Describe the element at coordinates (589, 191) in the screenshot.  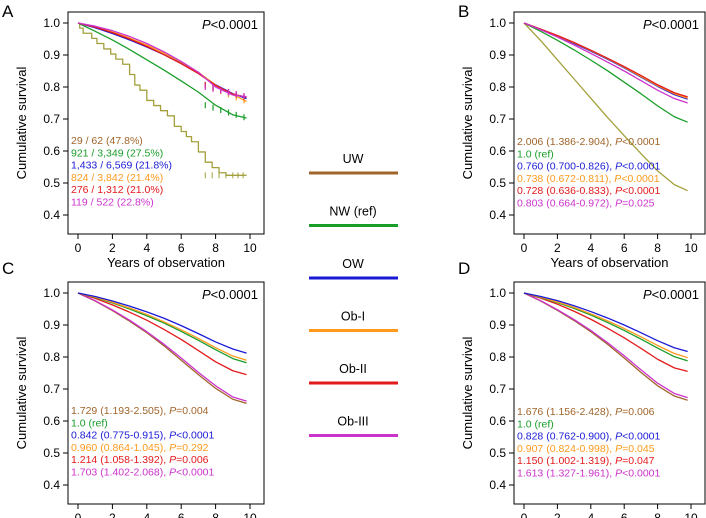
I see `annotation-ob-ii: 0.728 (0.636-0.833), P<0.0001` at that location.